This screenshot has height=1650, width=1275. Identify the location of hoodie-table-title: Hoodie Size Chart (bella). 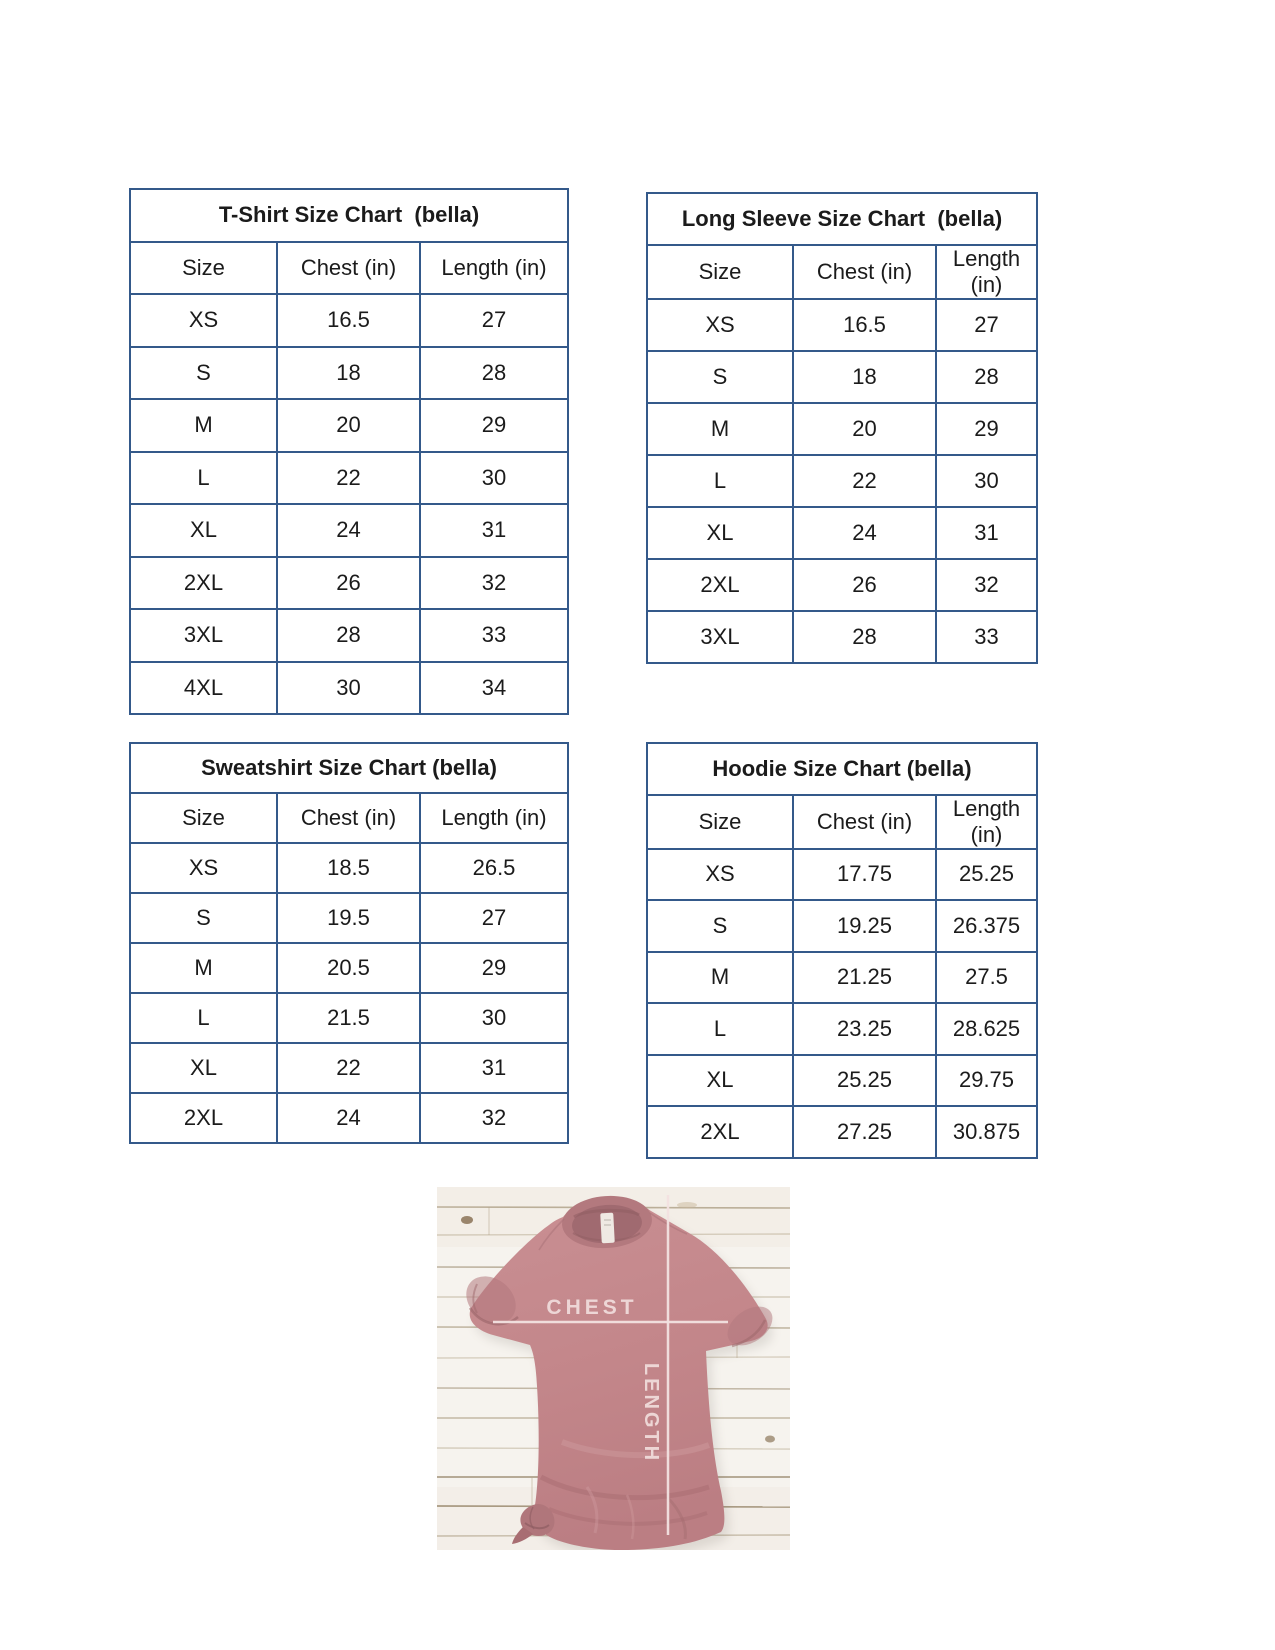
(842, 769).